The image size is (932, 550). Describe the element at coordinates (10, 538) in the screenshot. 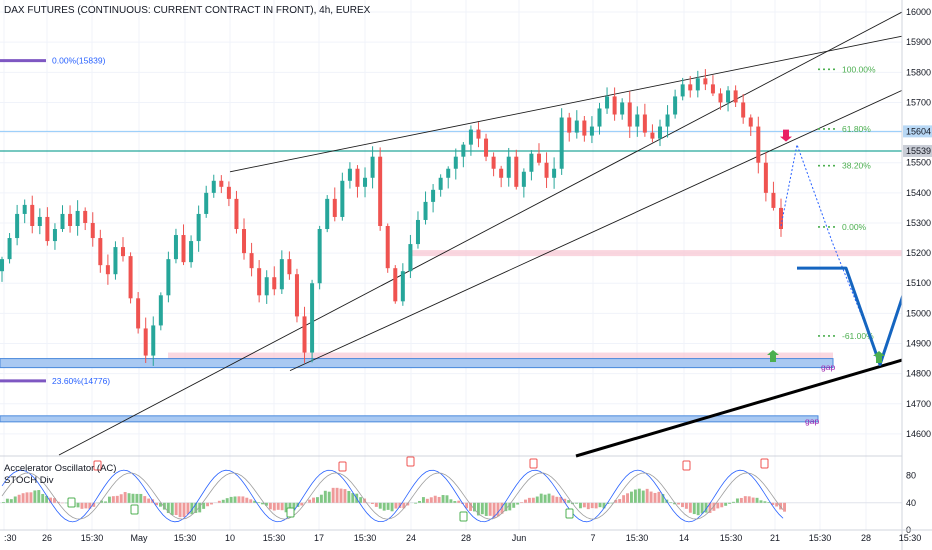

I see `time-tick-label: :30` at that location.